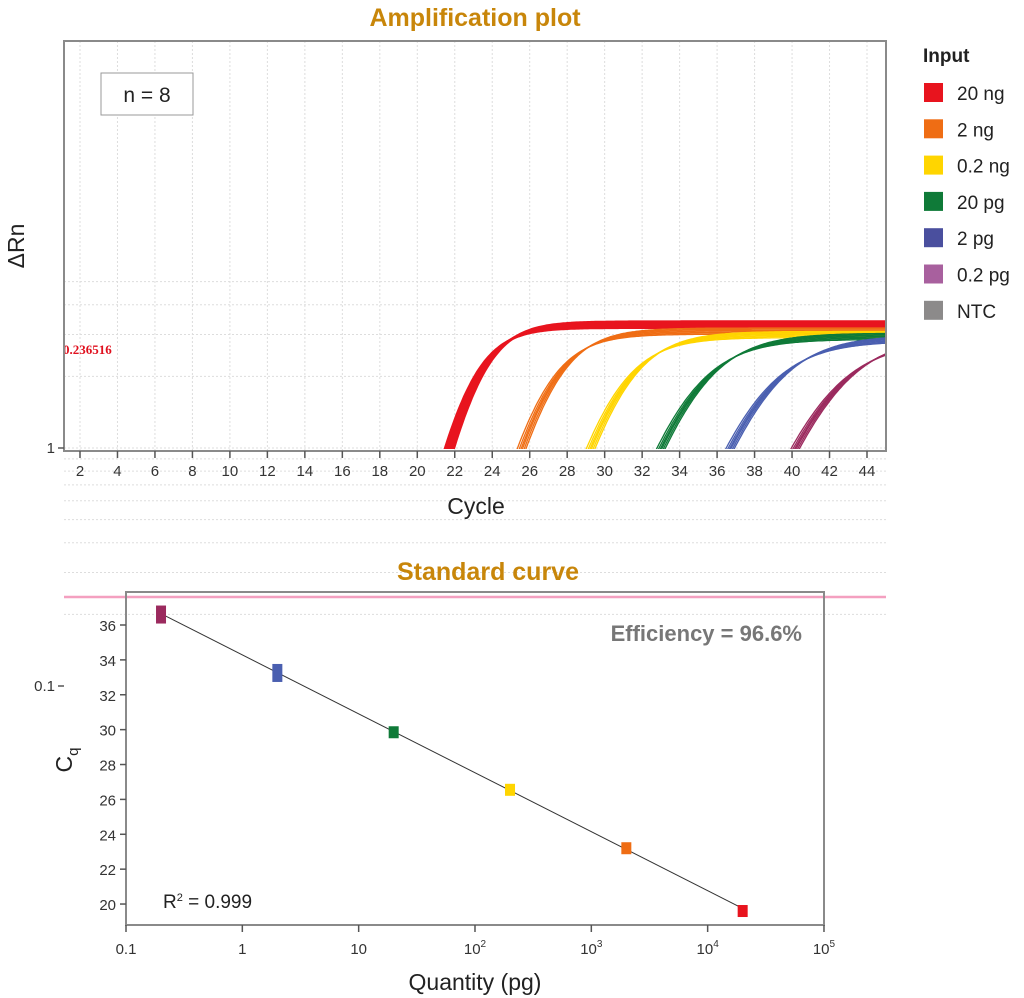 Image resolution: width=1024 pixels, height=998 pixels. I want to click on y-tick-label: 0.1, so click(44, 686).